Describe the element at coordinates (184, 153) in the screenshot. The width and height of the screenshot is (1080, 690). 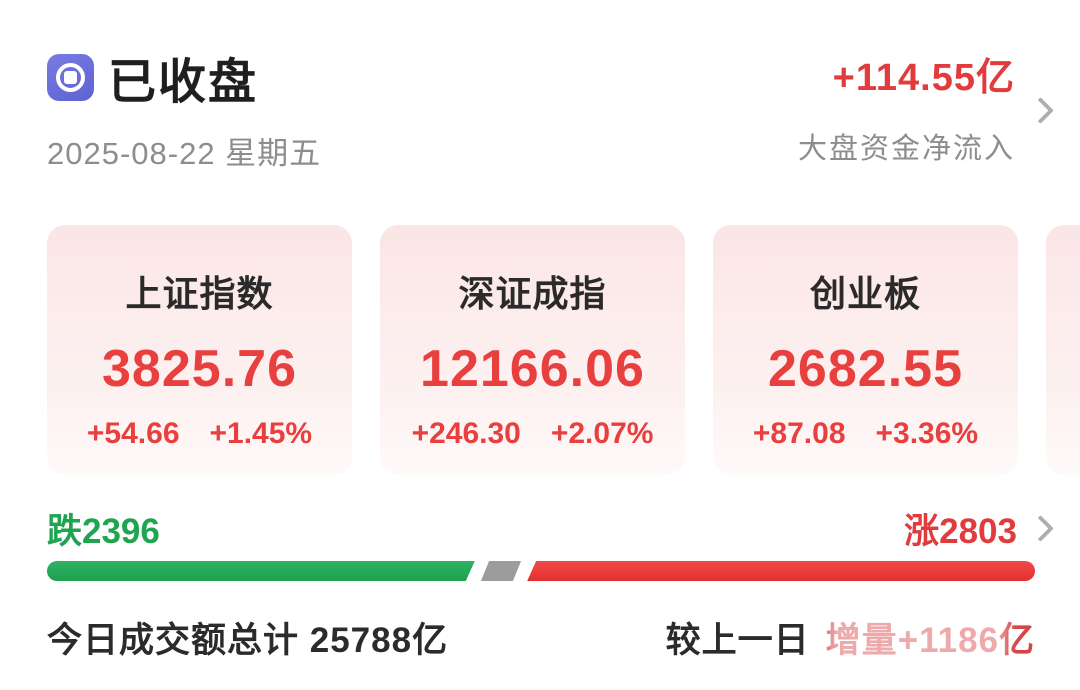
I see `trade-date: 2025-08-22 星期五` at that location.